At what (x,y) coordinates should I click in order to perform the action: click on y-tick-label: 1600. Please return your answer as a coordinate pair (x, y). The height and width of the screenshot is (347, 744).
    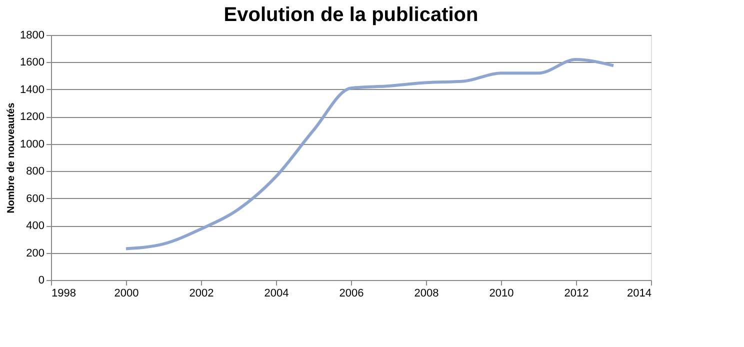
    Looking at the image, I should click on (32, 62).